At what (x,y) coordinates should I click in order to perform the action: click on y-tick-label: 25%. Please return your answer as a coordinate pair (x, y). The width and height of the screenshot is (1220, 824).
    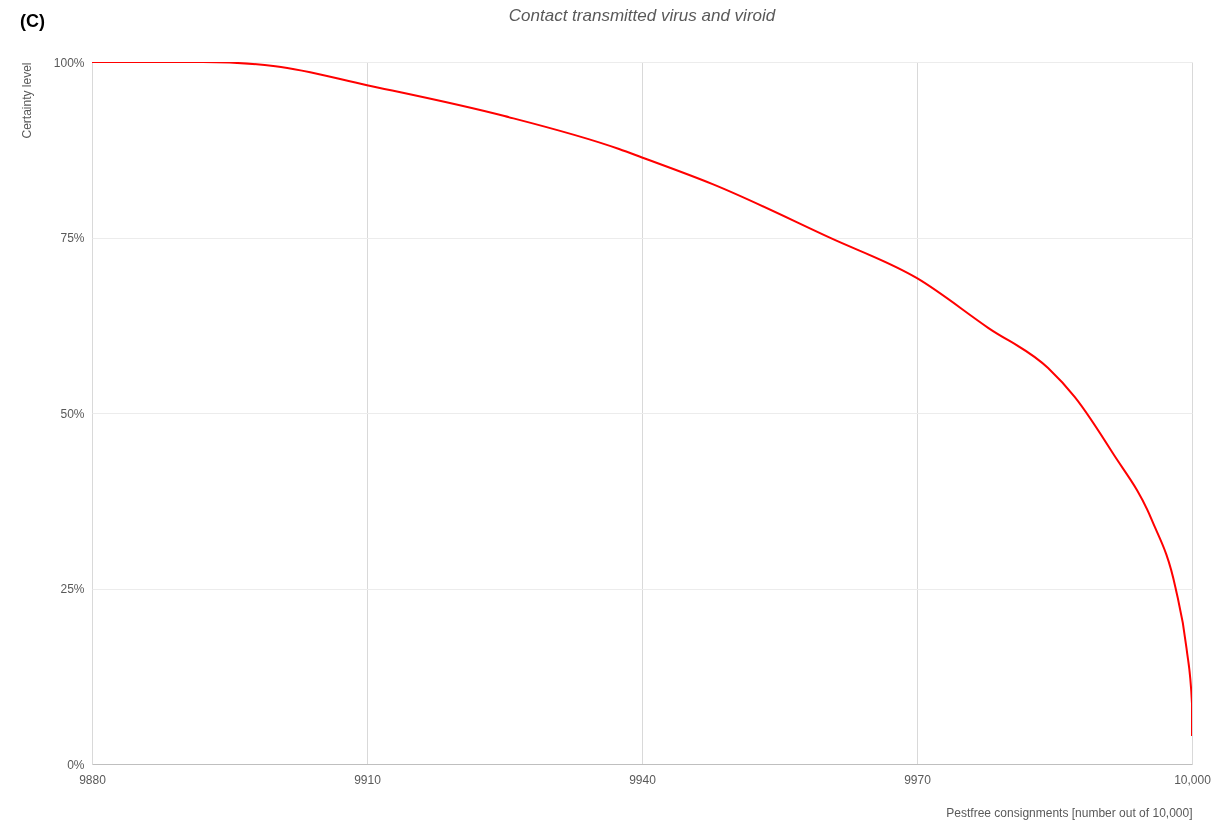
    Looking at the image, I should click on (72, 589).